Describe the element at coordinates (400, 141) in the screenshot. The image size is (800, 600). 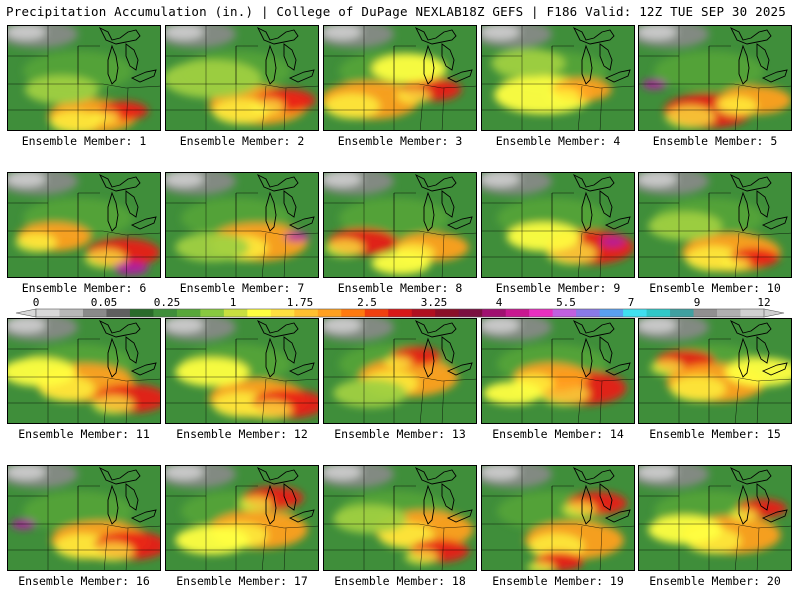
I see `member-label-3: Ensemble Member: 3` at that location.